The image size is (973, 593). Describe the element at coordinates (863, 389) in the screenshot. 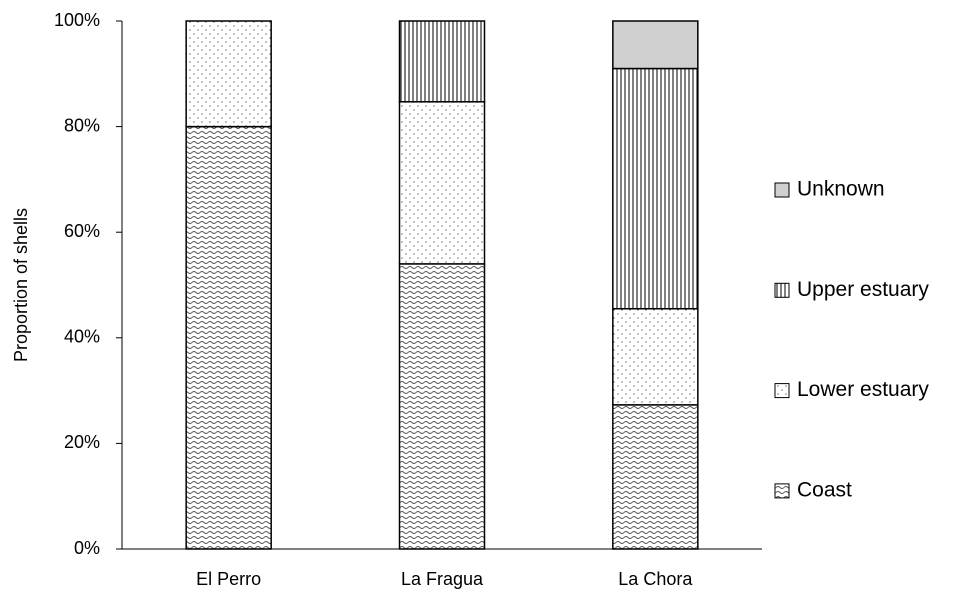

I see `legend-label: Lower estuary` at that location.